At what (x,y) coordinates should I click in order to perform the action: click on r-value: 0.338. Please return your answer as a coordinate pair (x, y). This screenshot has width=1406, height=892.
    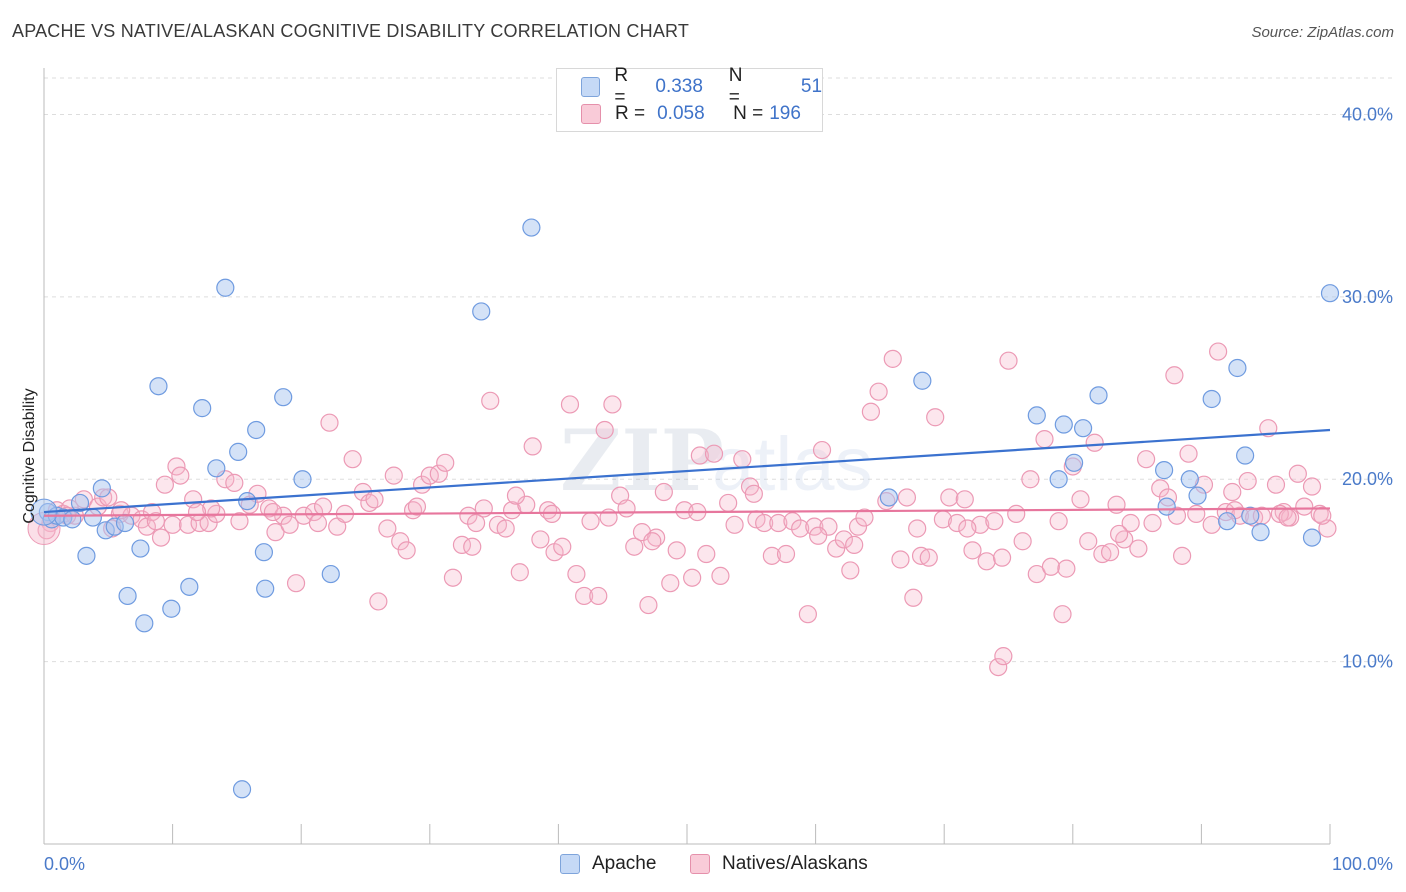
    Looking at the image, I should click on (679, 86).